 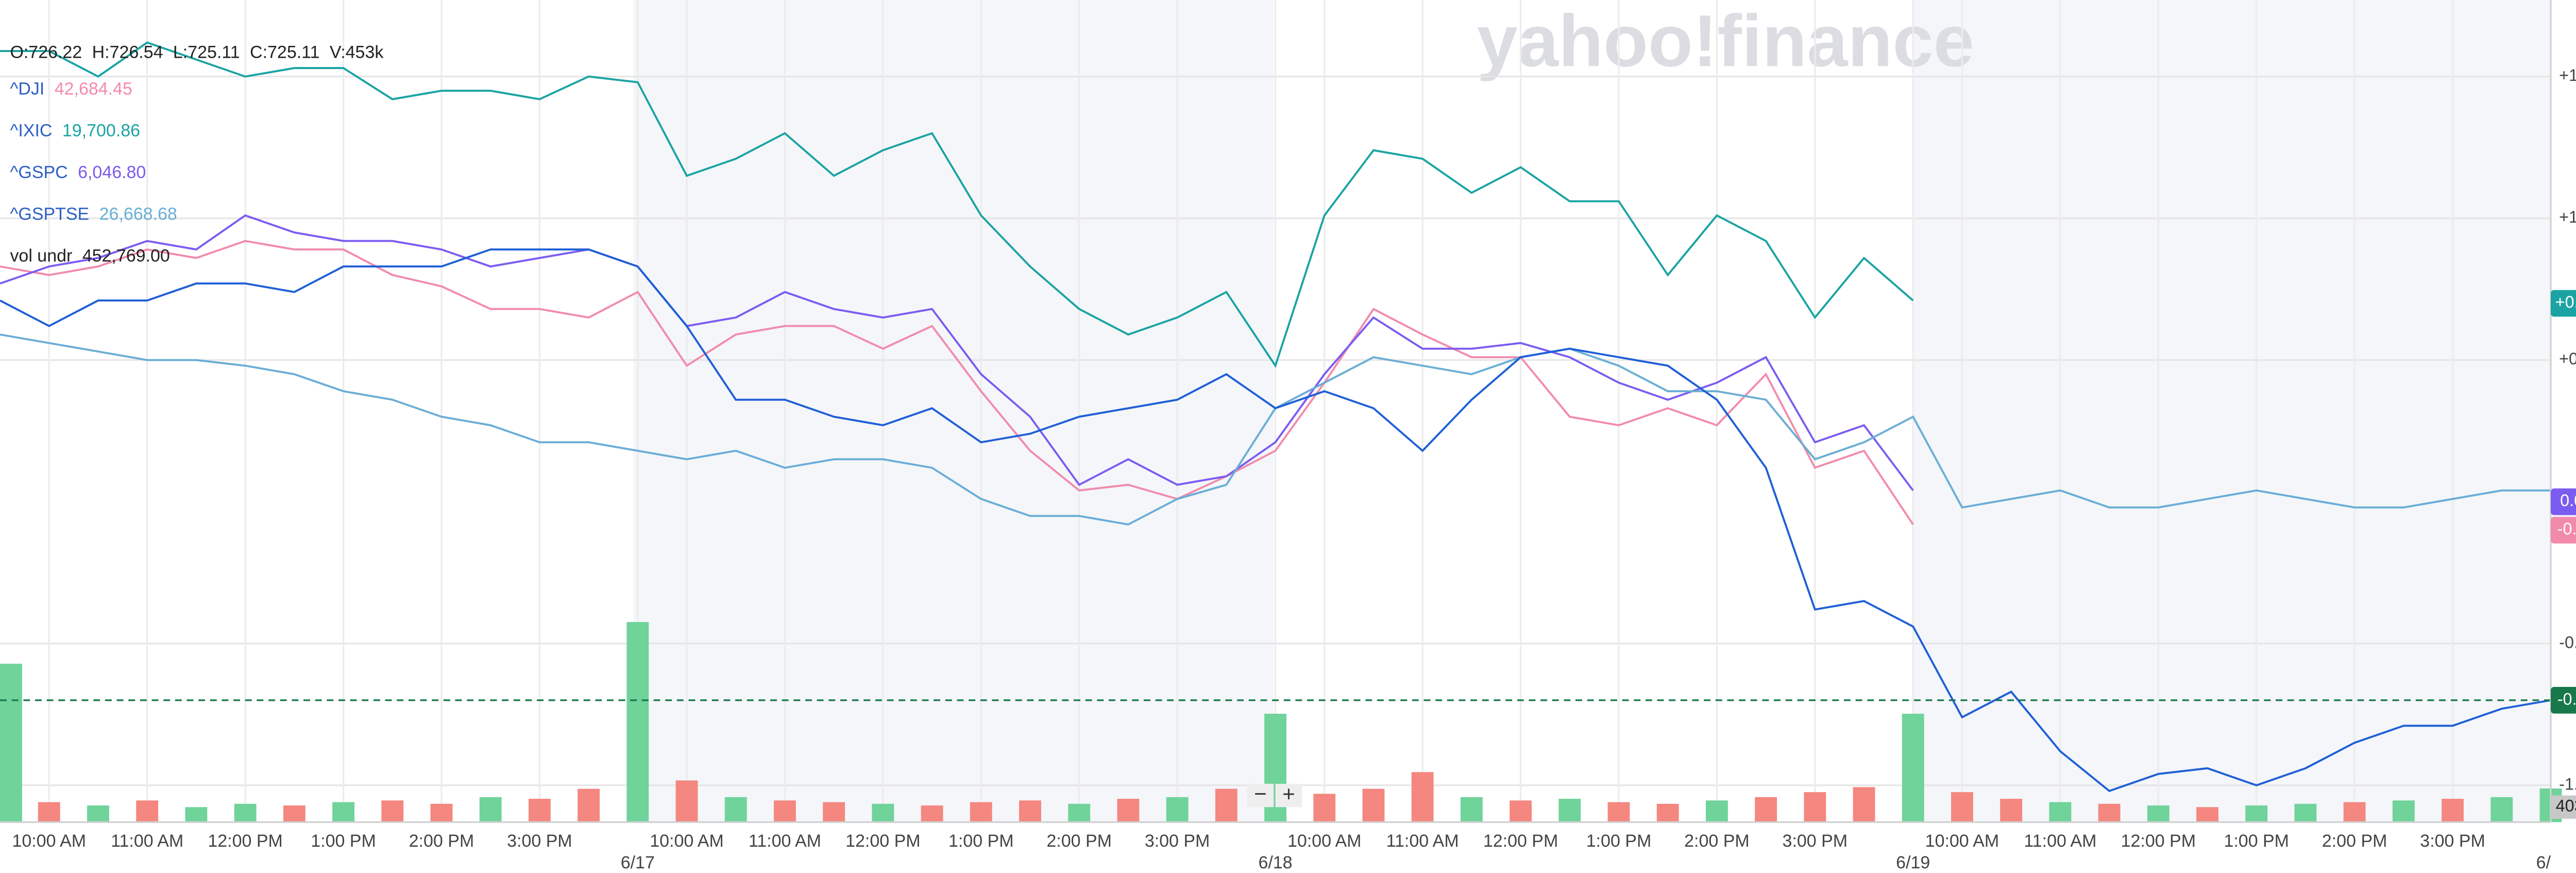 I want to click on legend-name: ^DJI, so click(x=27, y=89).